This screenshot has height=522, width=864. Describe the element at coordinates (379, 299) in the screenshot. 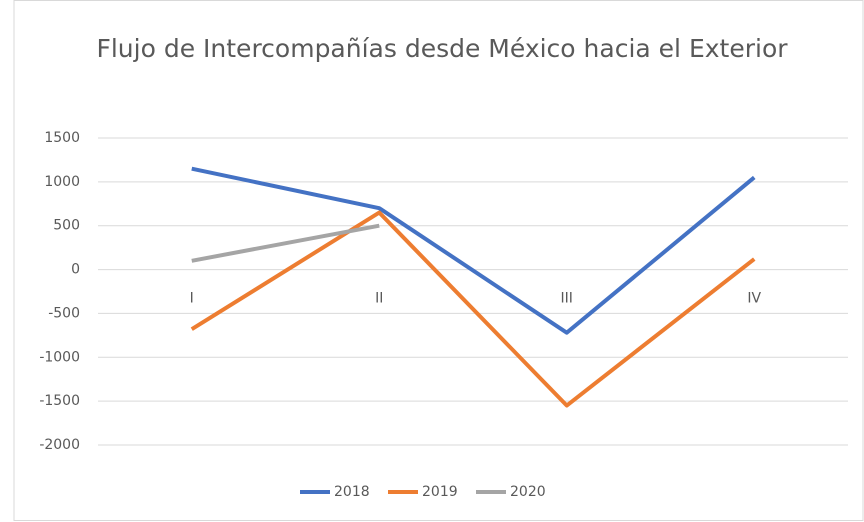

I see `x-tick-label: II` at that location.